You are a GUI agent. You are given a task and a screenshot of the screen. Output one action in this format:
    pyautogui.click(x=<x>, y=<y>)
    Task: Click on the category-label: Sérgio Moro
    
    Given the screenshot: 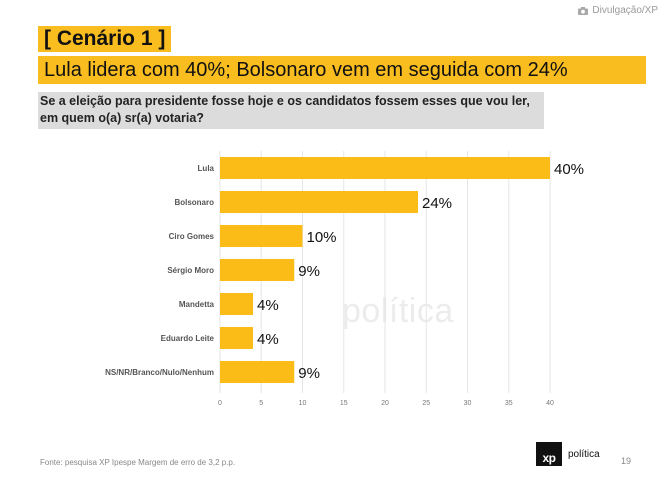 What is the action you would take?
    pyautogui.click(x=190, y=270)
    